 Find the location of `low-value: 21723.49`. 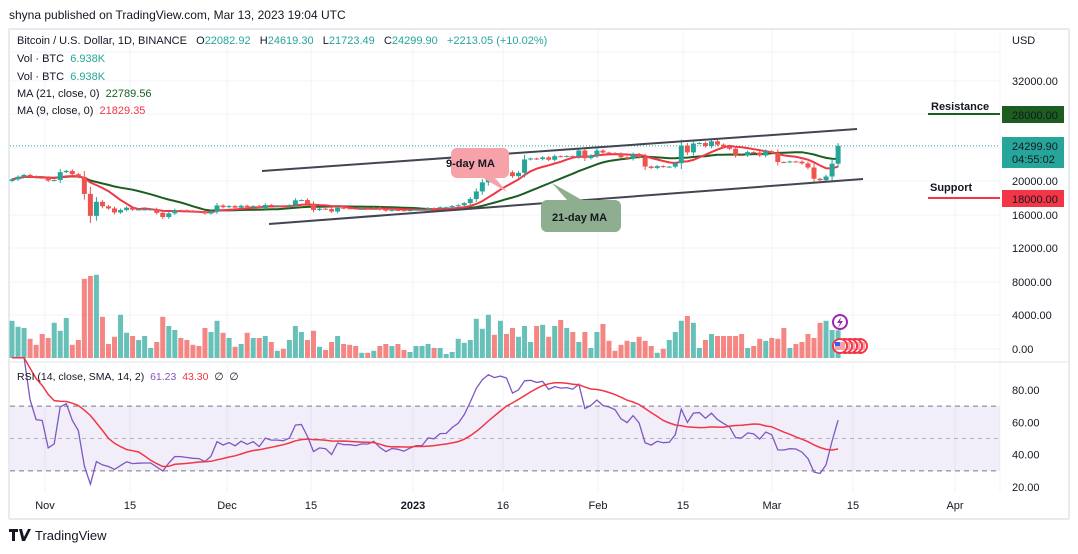

low-value: 21723.49 is located at coordinates (351, 41).